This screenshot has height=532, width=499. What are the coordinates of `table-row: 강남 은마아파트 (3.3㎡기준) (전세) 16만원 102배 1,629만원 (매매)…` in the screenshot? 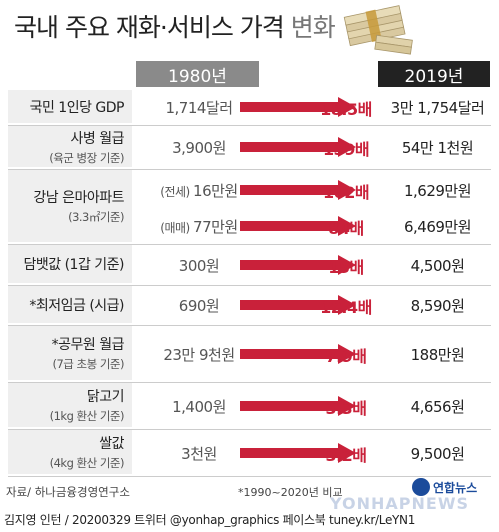 It's located at (249, 207).